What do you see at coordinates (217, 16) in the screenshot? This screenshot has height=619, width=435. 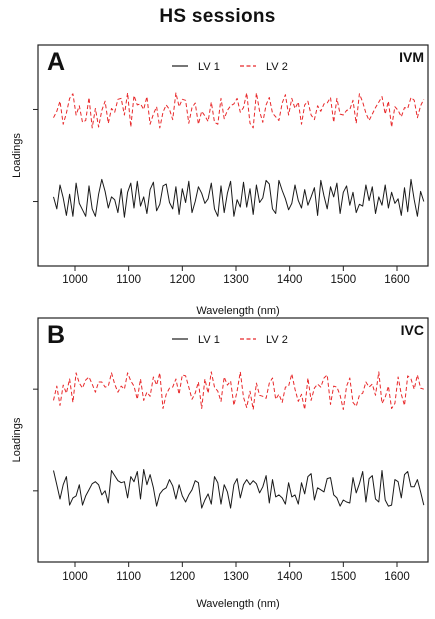 I see `figure-title: HS sessions` at bounding box center [217, 16].